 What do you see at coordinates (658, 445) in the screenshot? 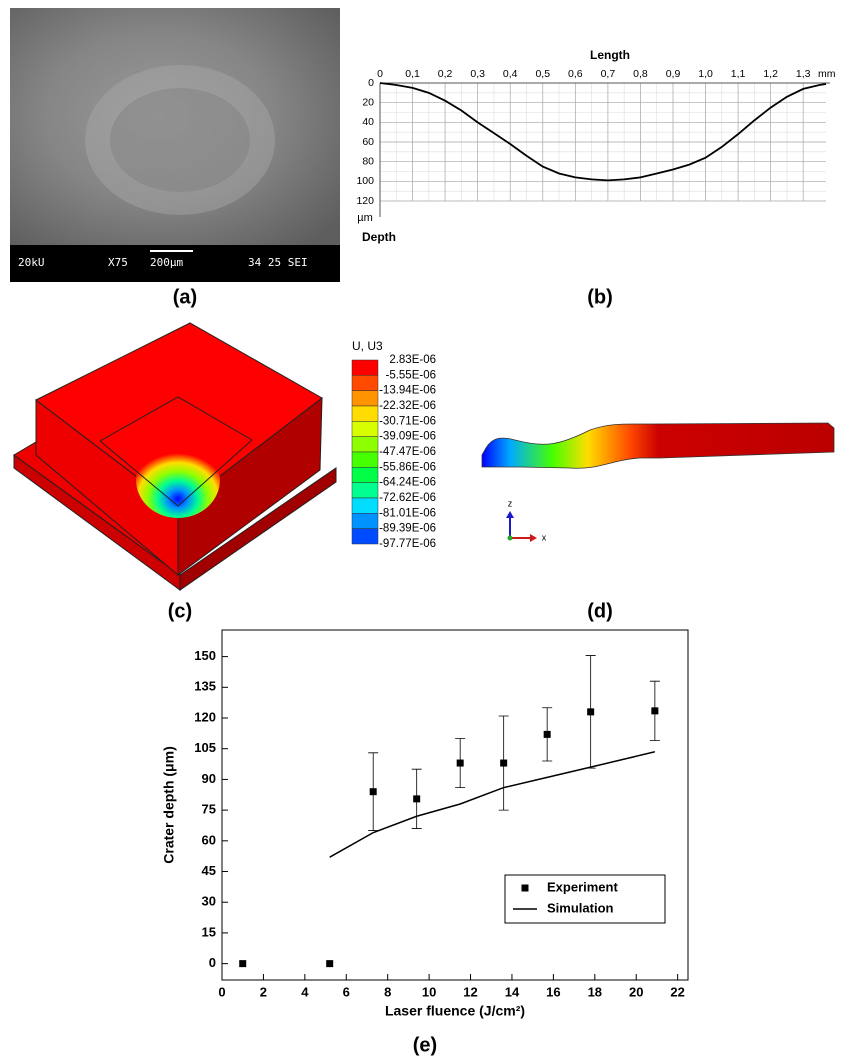
I see `deformed-section` at bounding box center [658, 445].